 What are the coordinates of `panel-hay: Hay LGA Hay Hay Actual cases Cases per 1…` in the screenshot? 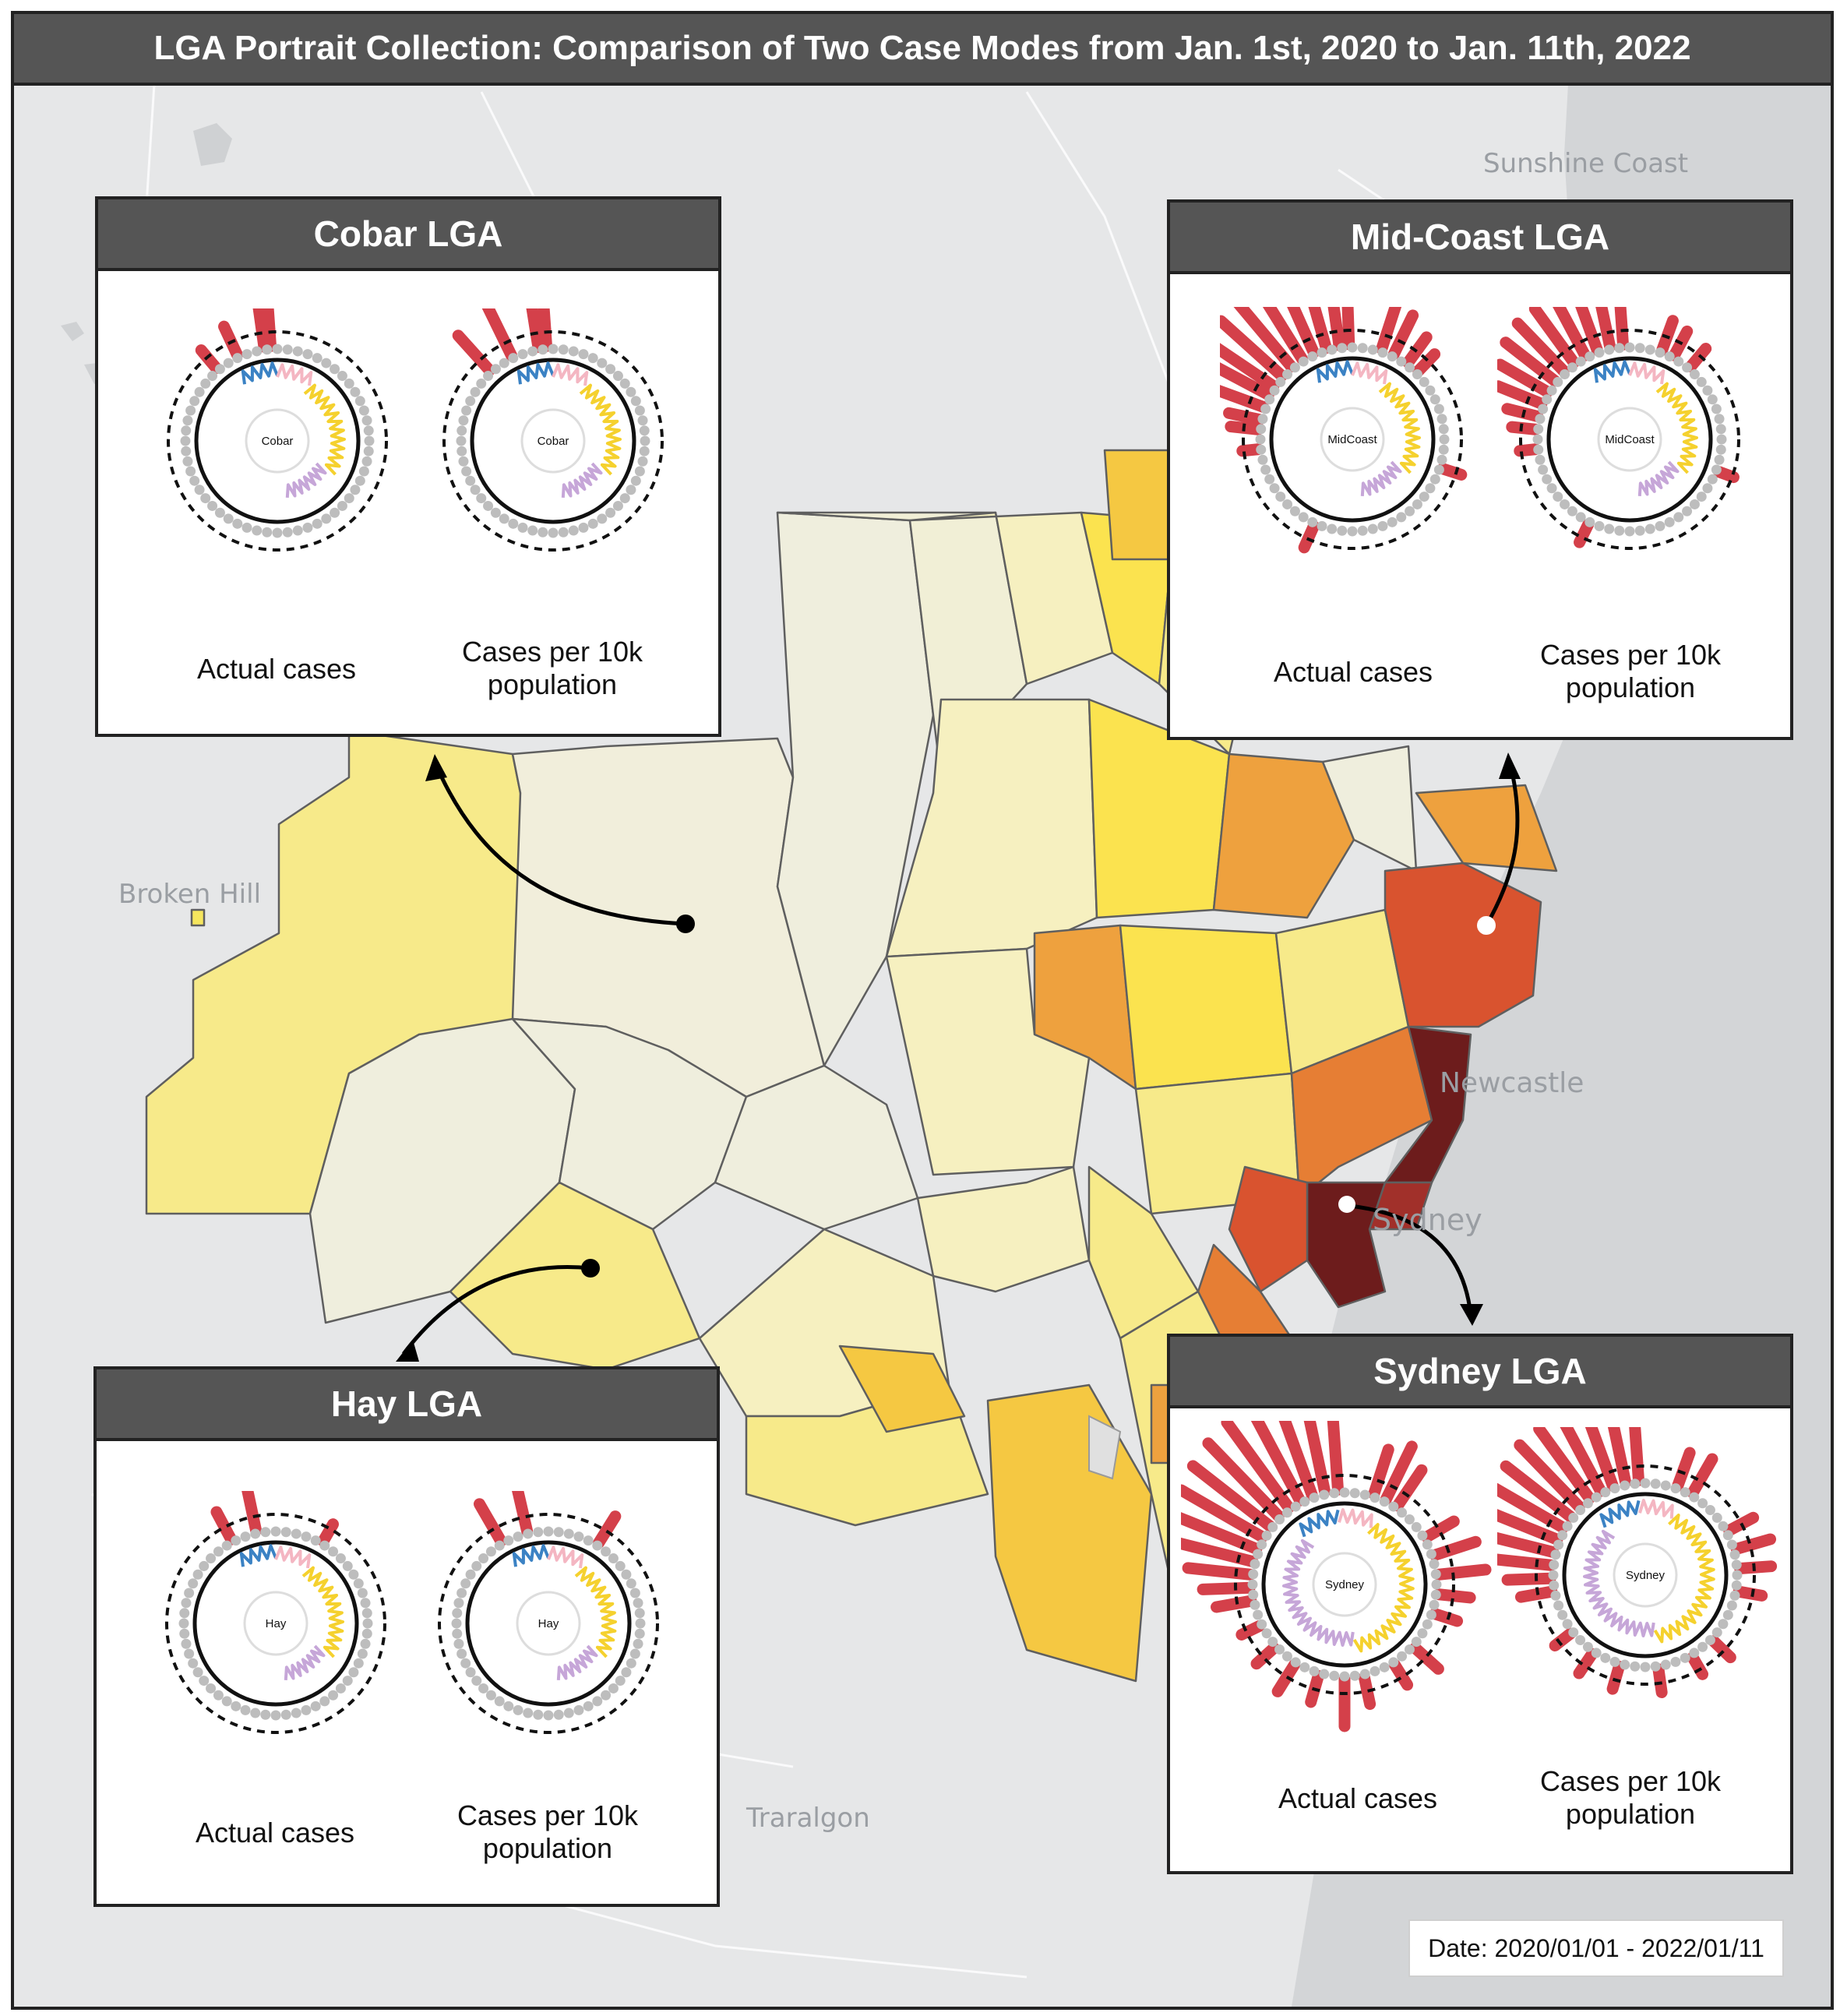 It's located at (406, 1637).